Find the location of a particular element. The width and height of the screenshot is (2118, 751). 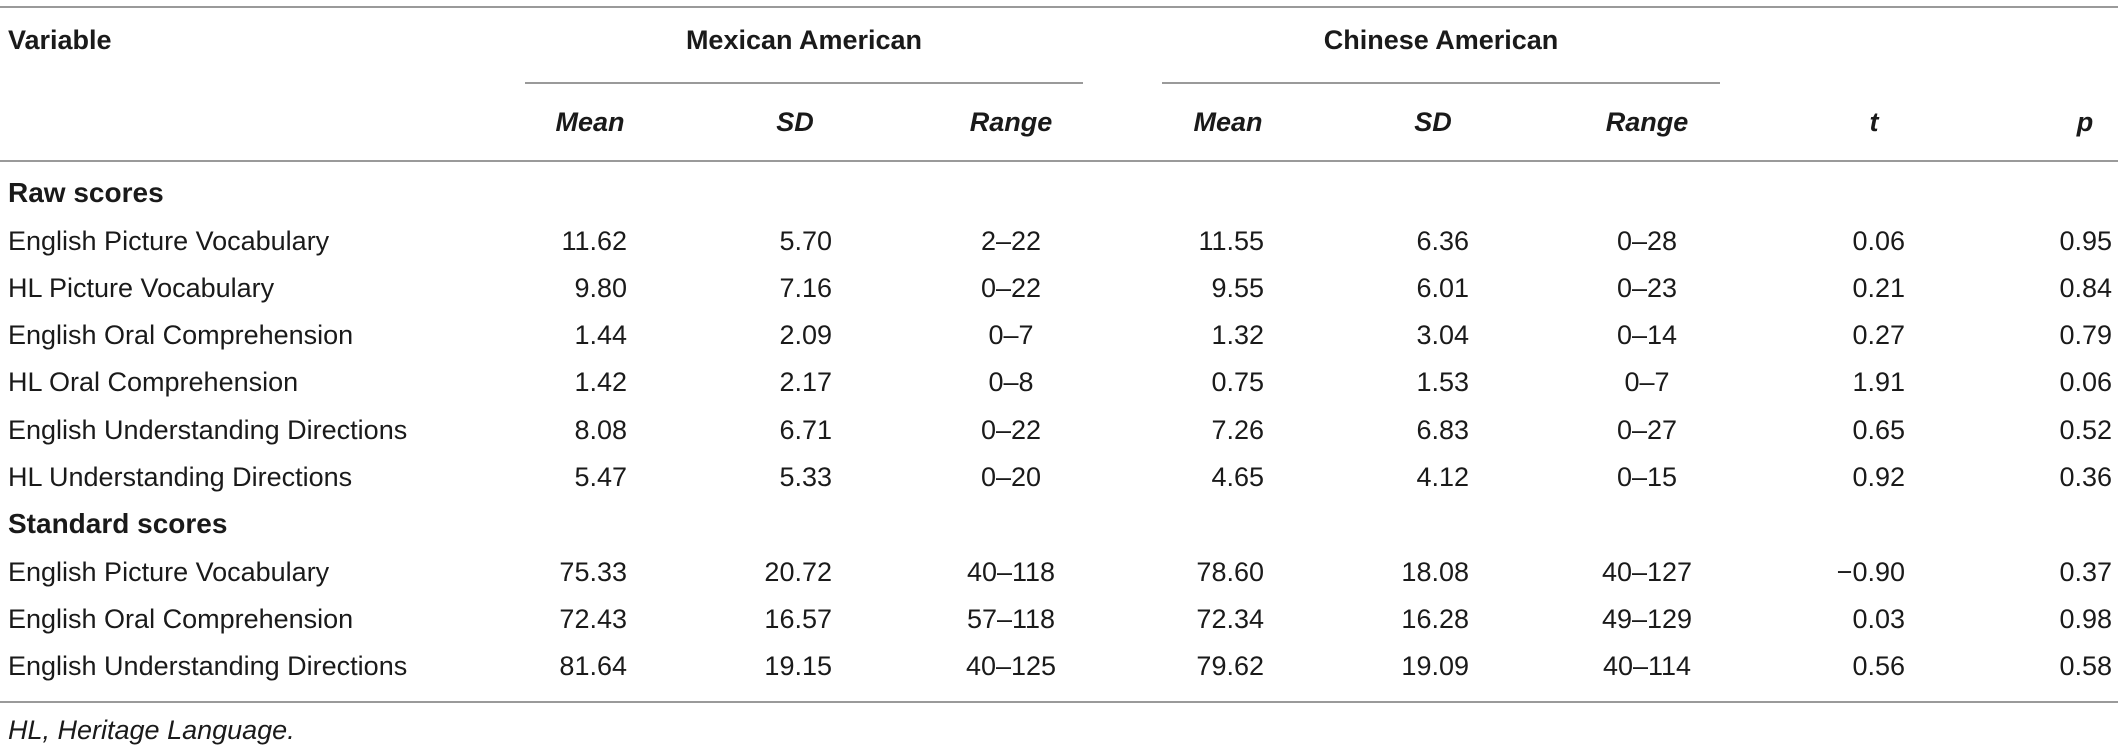

cell-p: 0.95 is located at coordinates (2085, 241).